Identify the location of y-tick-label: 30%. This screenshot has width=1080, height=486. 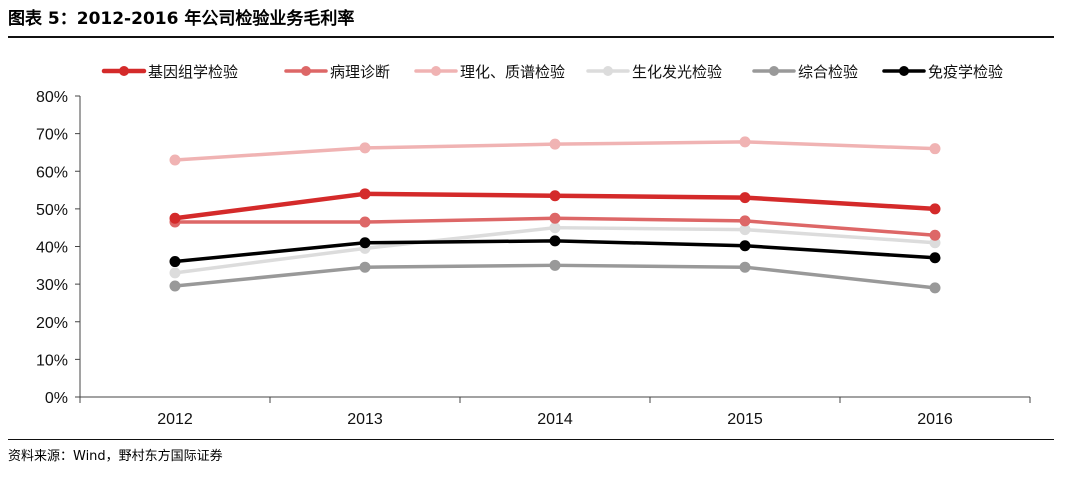
(52, 285).